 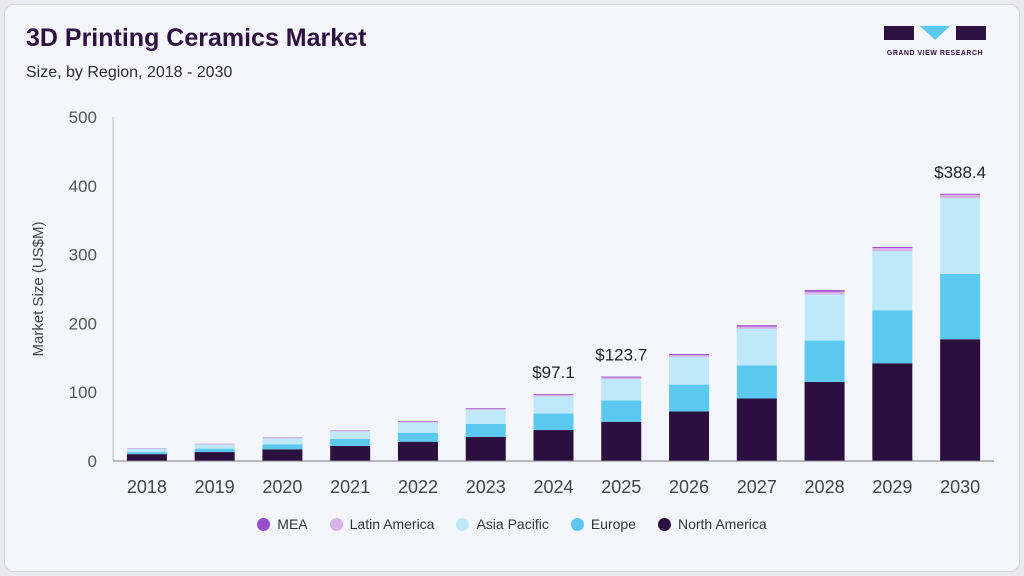 I want to click on y-axis-label: Market Size (US$M), so click(x=38, y=288).